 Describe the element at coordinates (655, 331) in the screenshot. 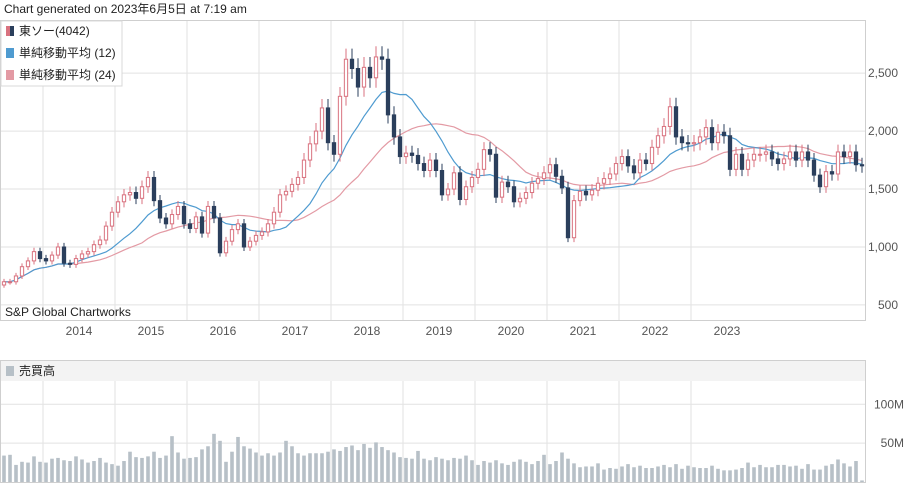

I see `x-tick-label: 2022` at that location.